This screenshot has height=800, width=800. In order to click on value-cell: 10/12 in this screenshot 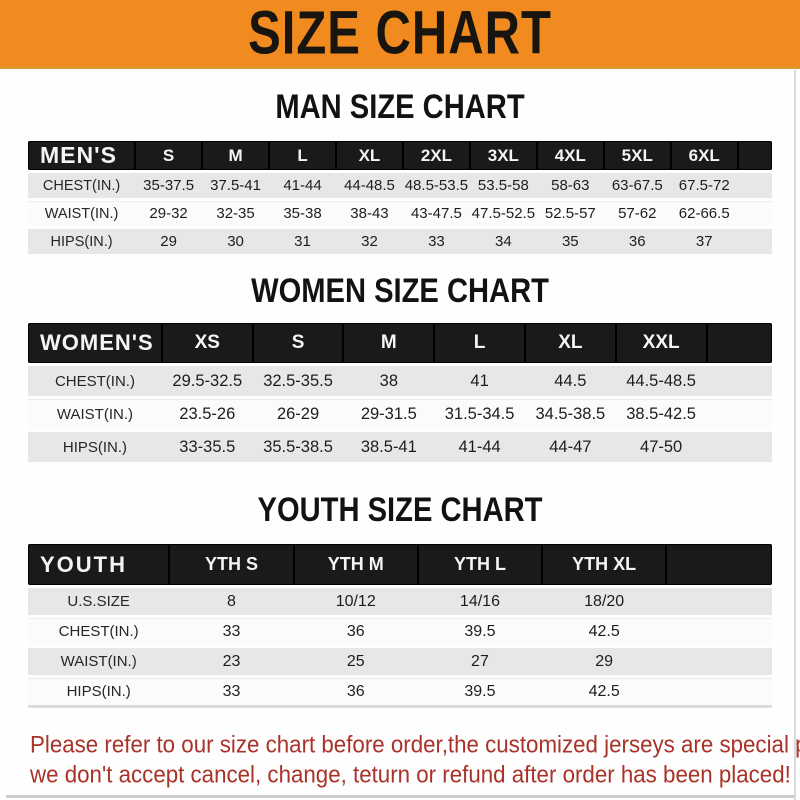, I will do `click(355, 601)`.